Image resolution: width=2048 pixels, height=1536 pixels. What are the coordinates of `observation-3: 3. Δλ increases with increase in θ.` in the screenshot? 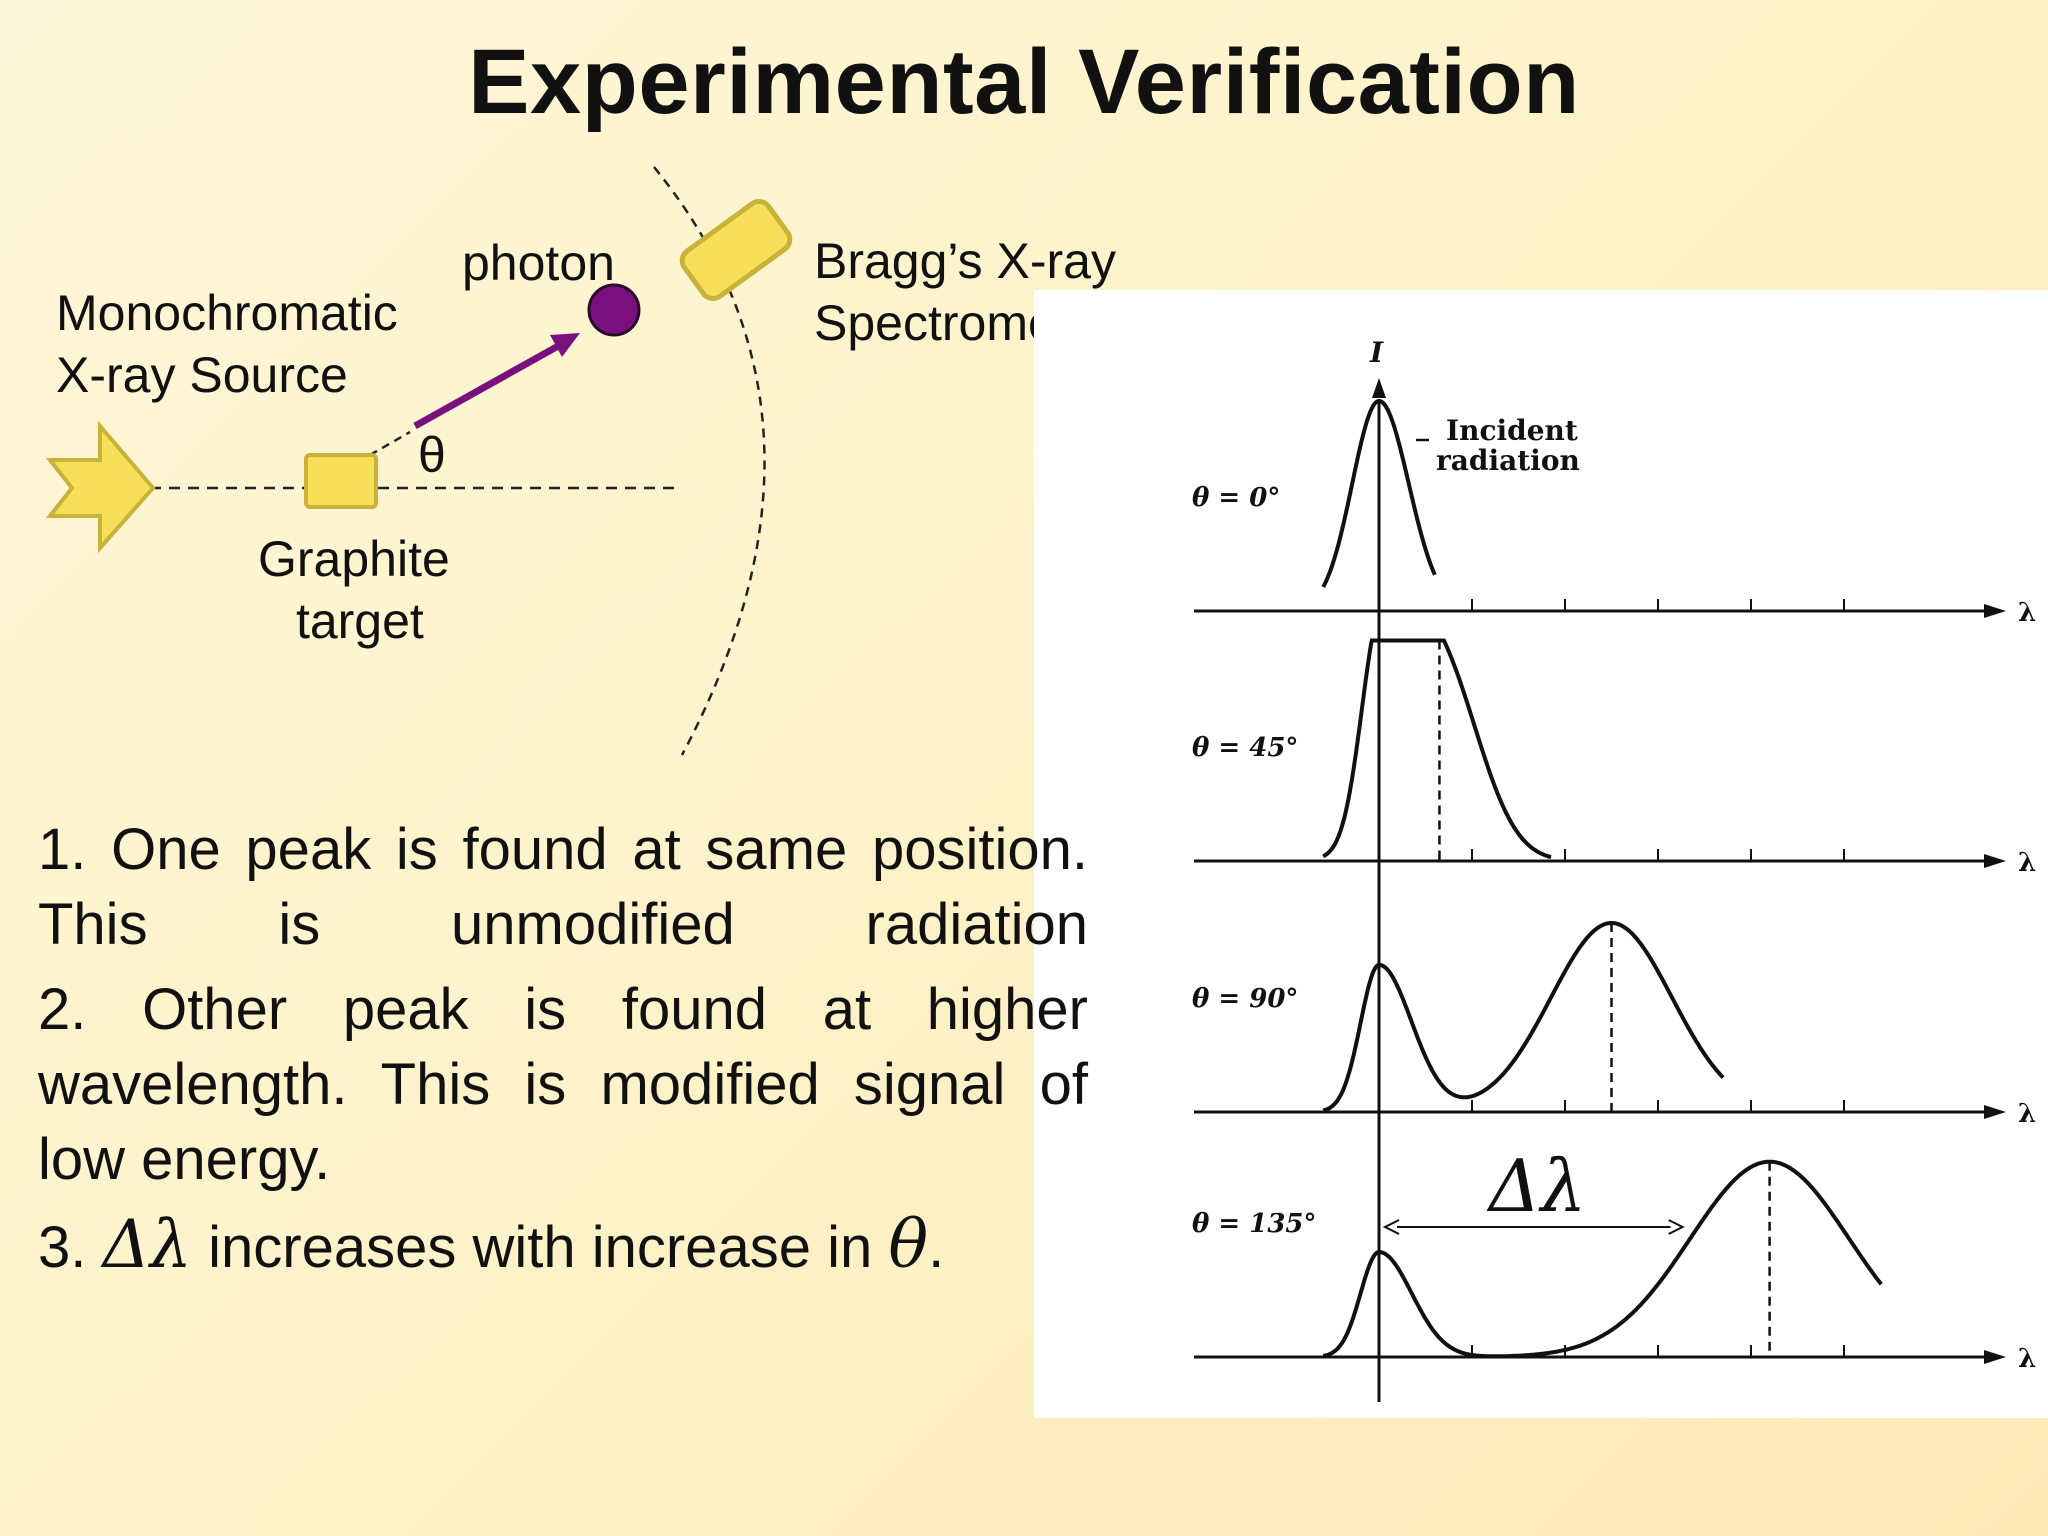 It's located at (563, 1246).